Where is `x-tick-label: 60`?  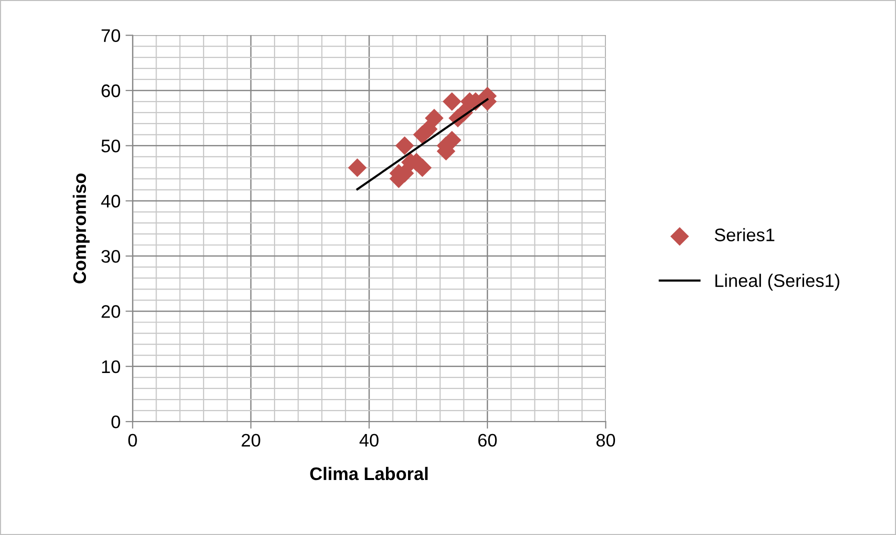 x-tick-label: 60 is located at coordinates (487, 440).